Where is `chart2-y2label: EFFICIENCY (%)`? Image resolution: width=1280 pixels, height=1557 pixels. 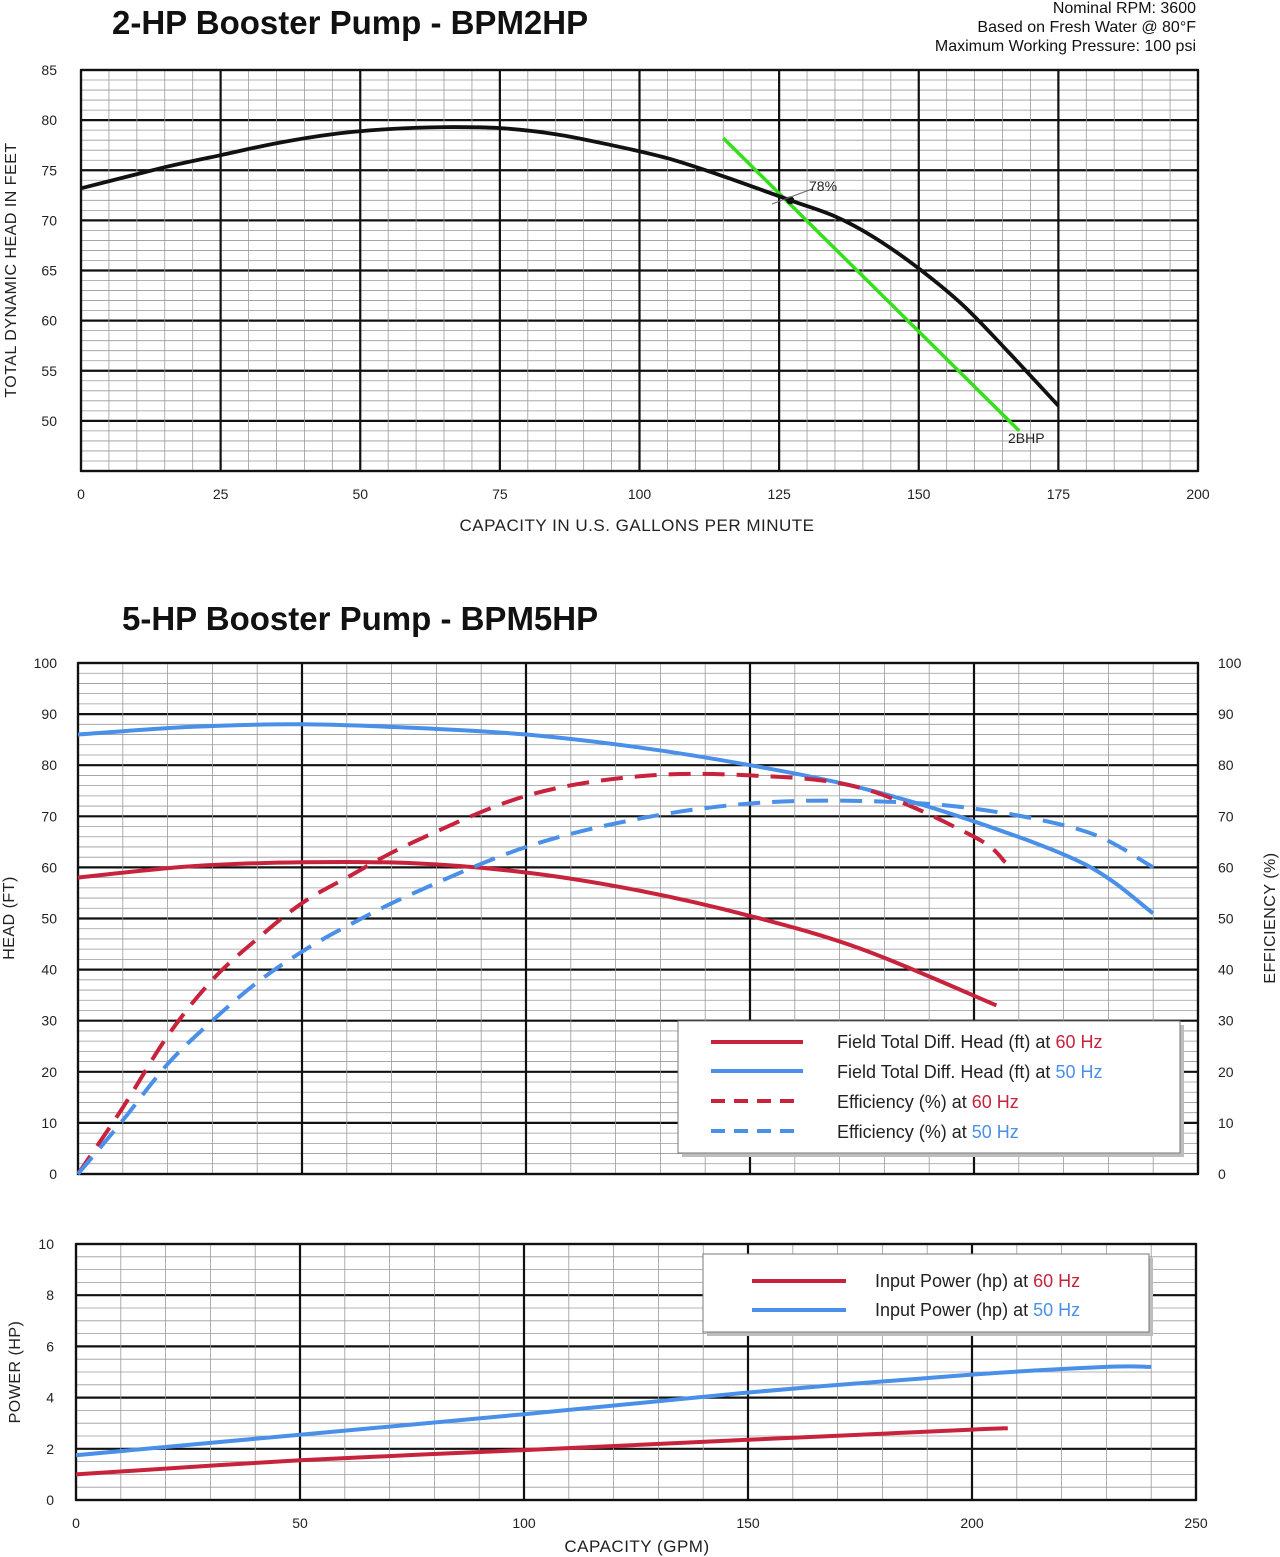
chart2-y2label: EFFICIENCY (%) is located at coordinates (1270, 917).